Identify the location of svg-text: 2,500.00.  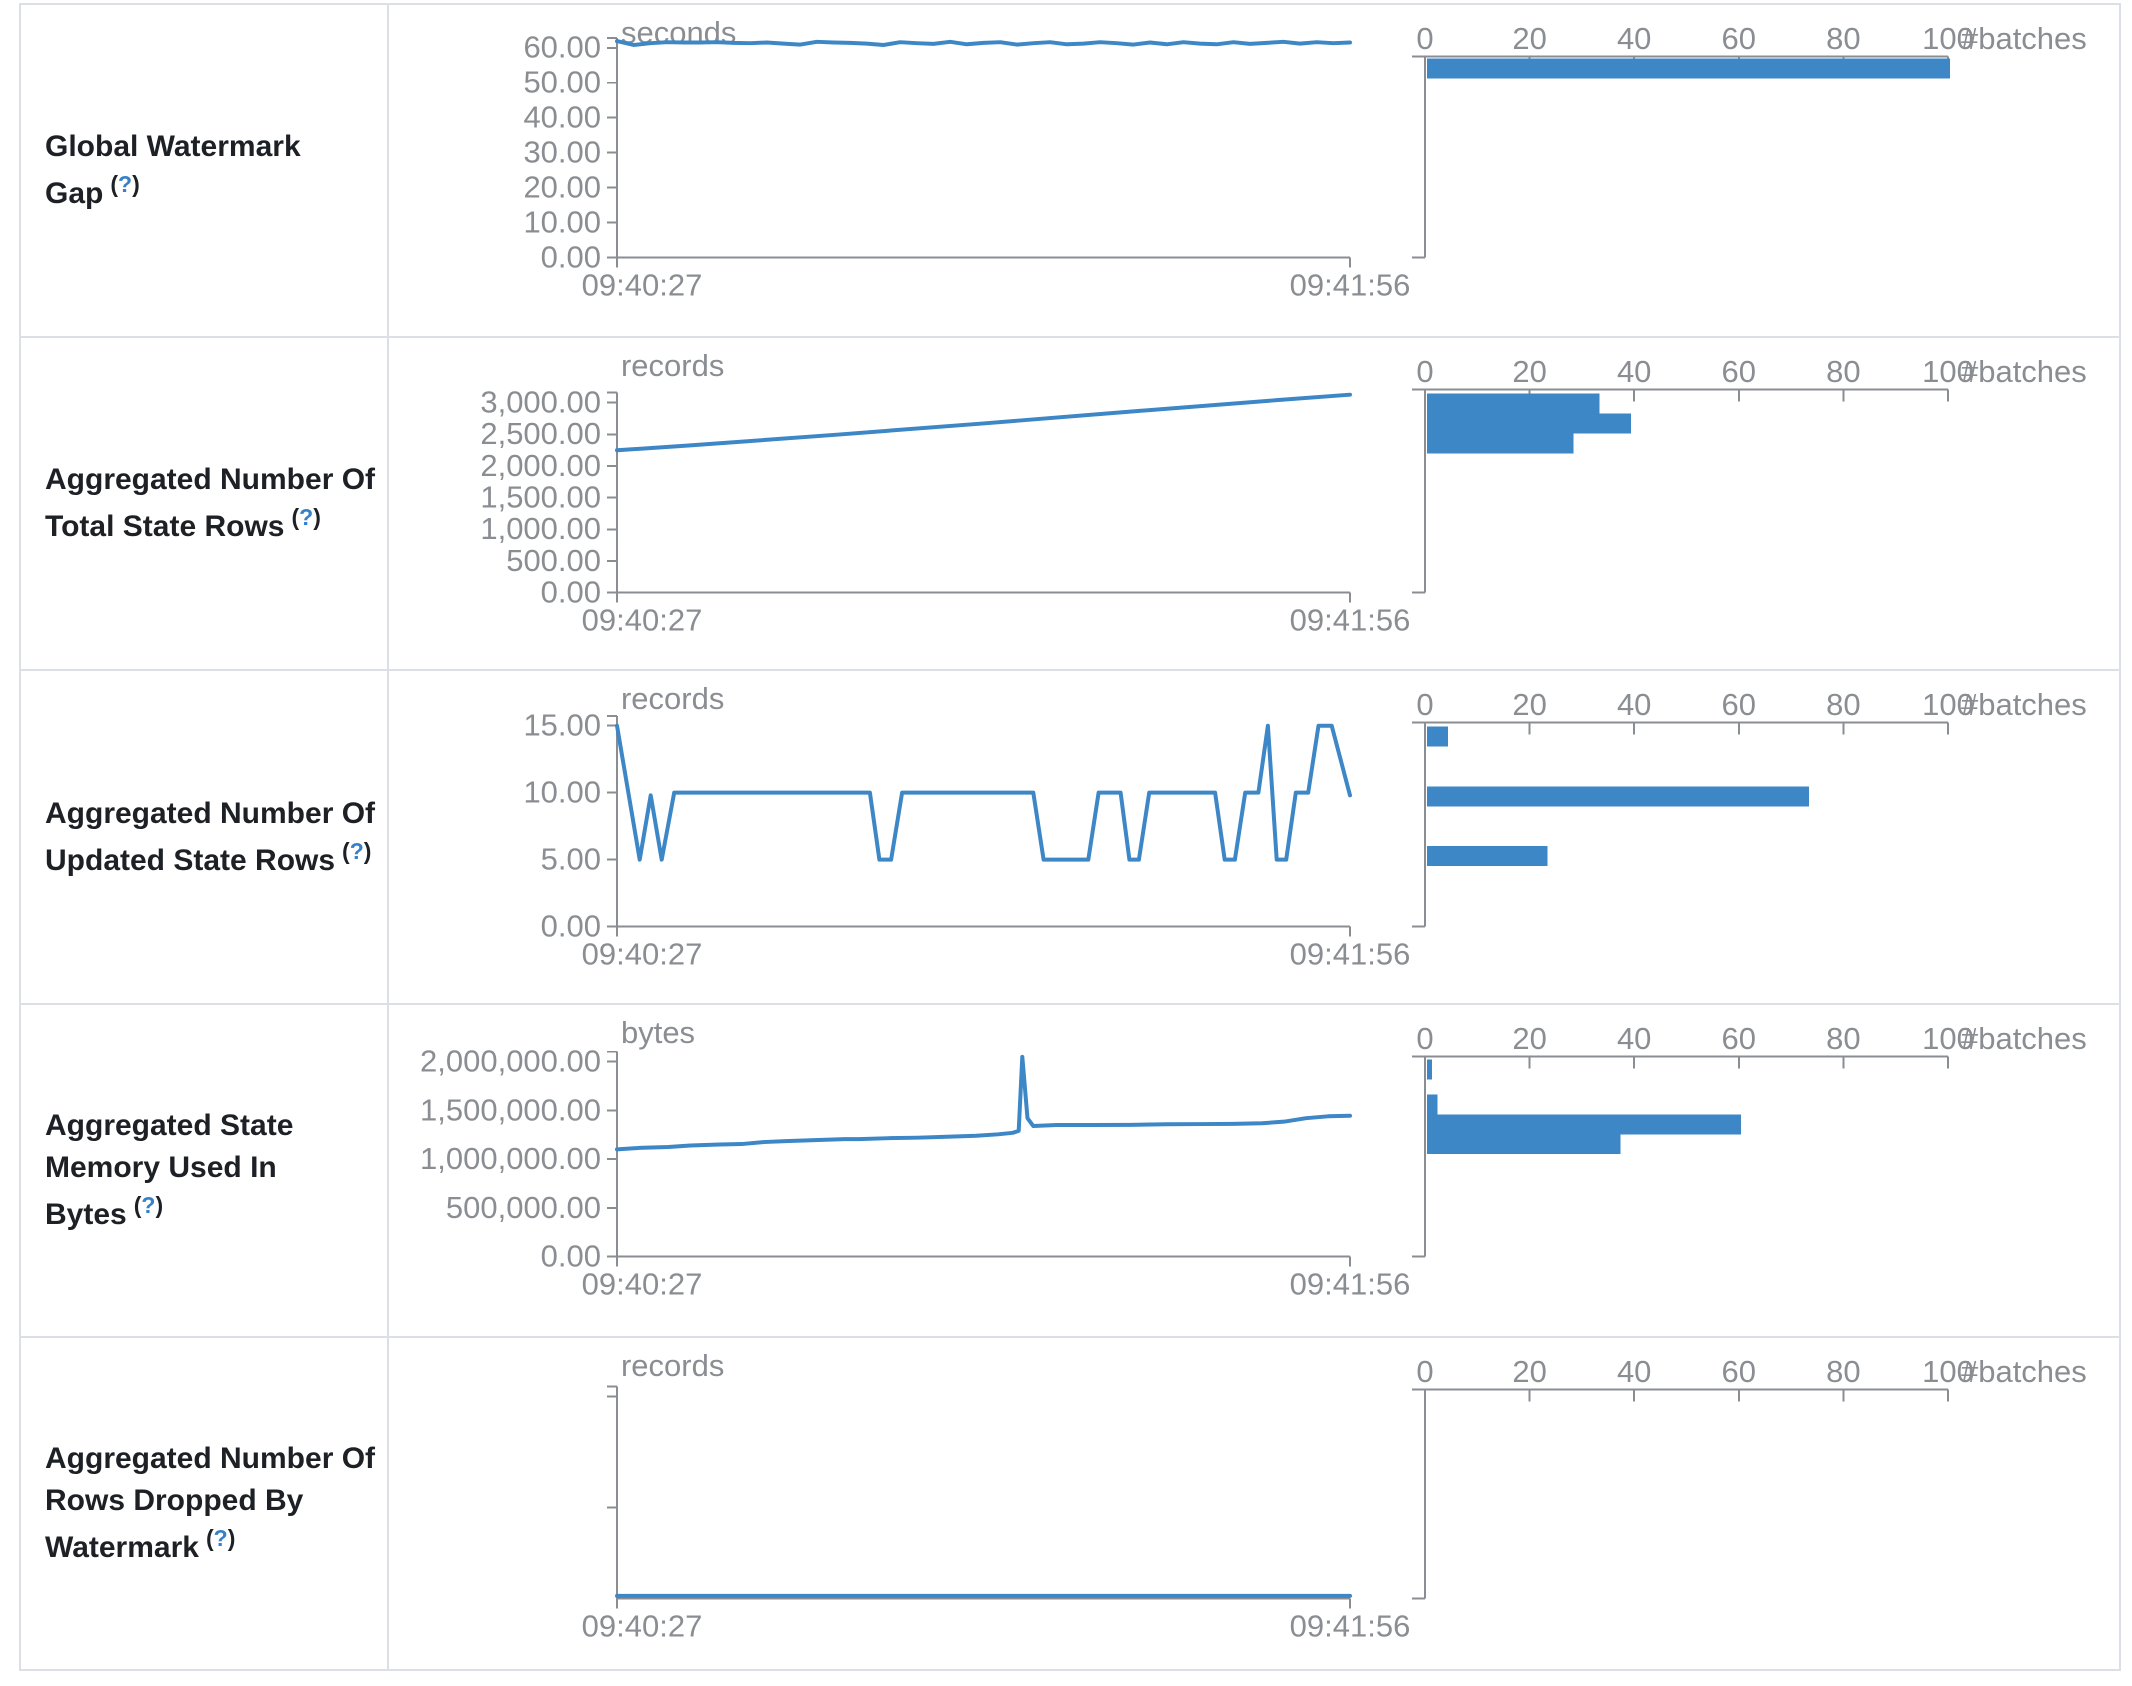
(540, 434).